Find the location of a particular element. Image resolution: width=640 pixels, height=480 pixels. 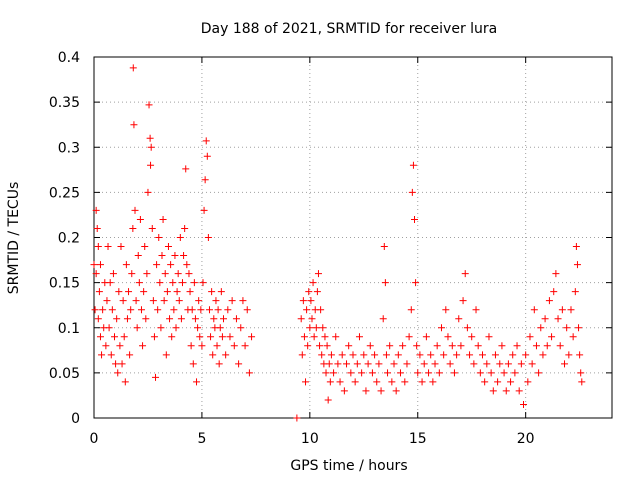

x-axis-label: GPS time / hours is located at coordinates (348, 466).